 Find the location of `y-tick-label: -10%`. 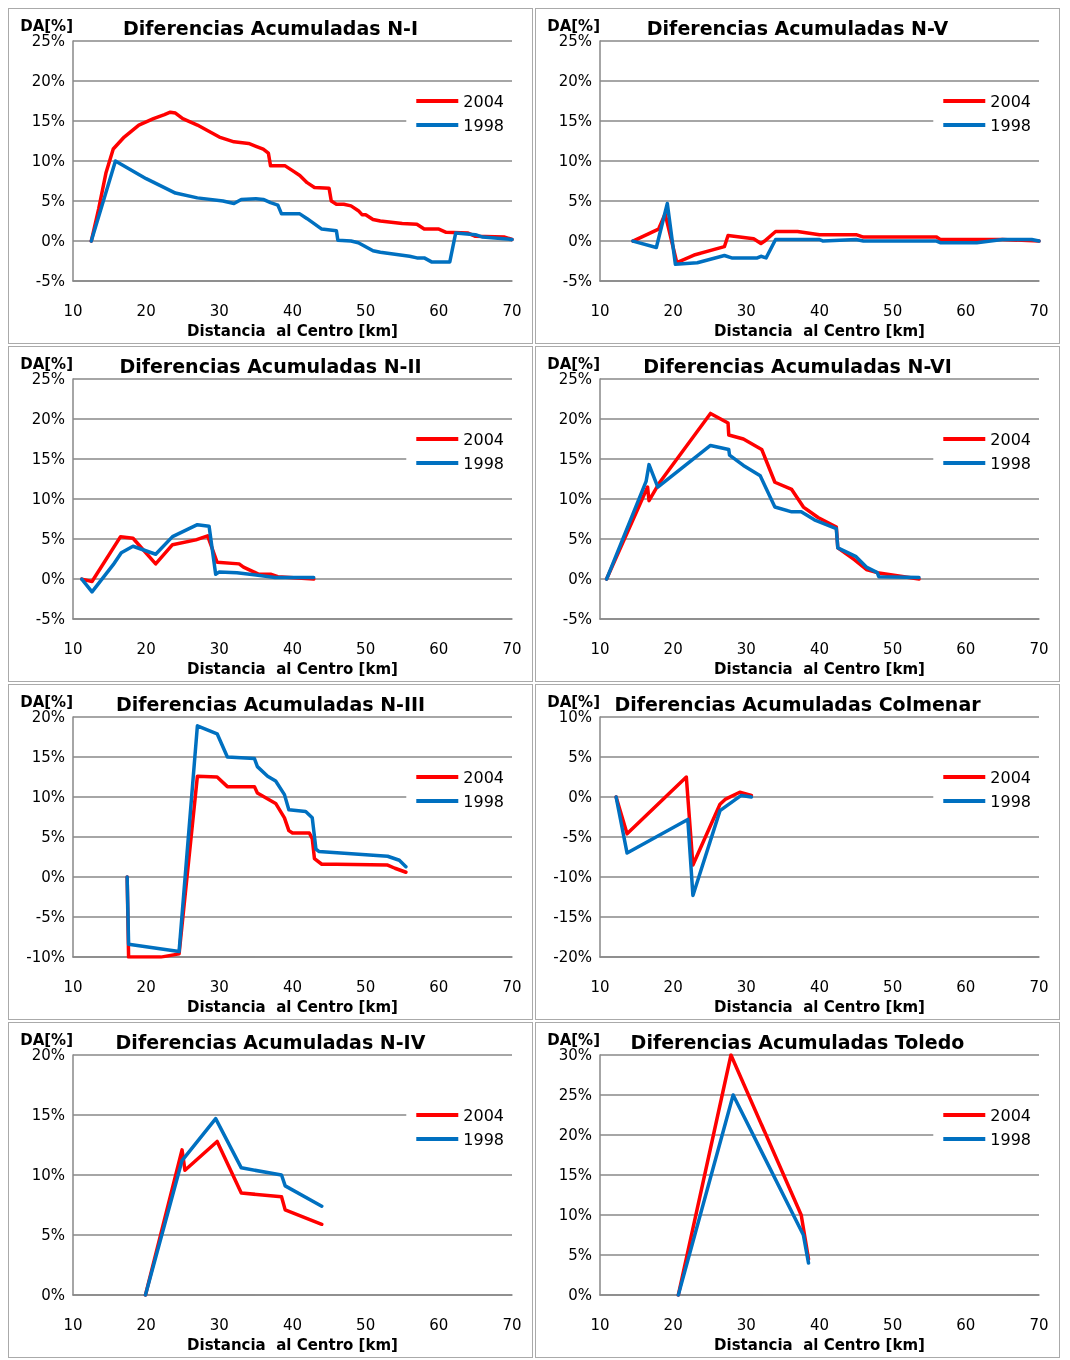

y-tick-label: -10% is located at coordinates (45, 957).